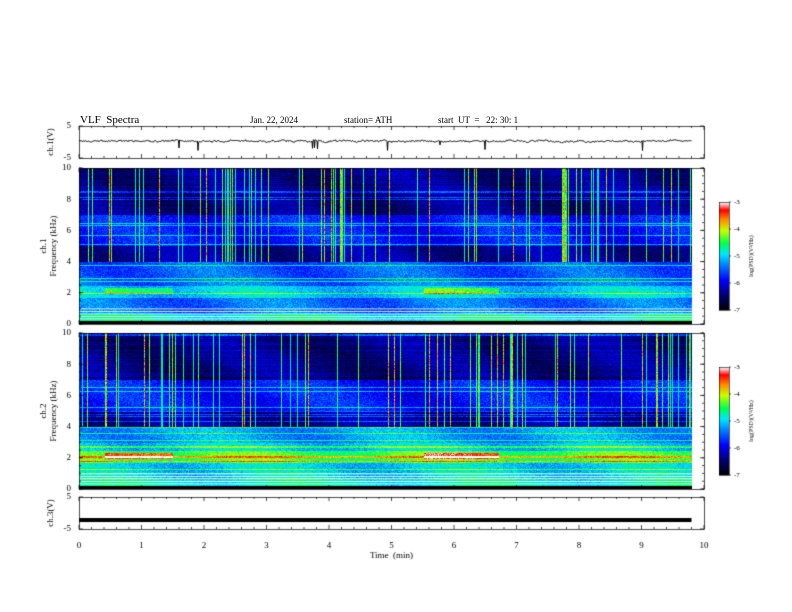  What do you see at coordinates (110, 120) in the screenshot?
I see `chart-title: VLF Spectra` at bounding box center [110, 120].